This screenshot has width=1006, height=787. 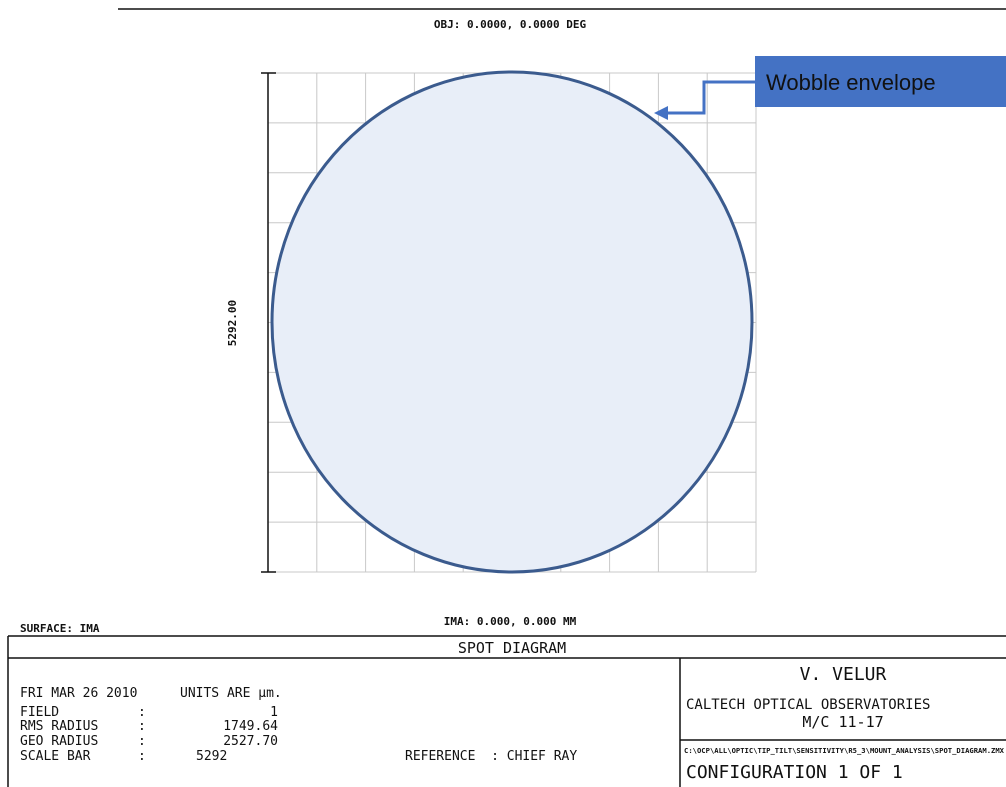 What do you see at coordinates (55, 756) in the screenshot?
I see `footer-row-label: SCALE BAR` at bounding box center [55, 756].